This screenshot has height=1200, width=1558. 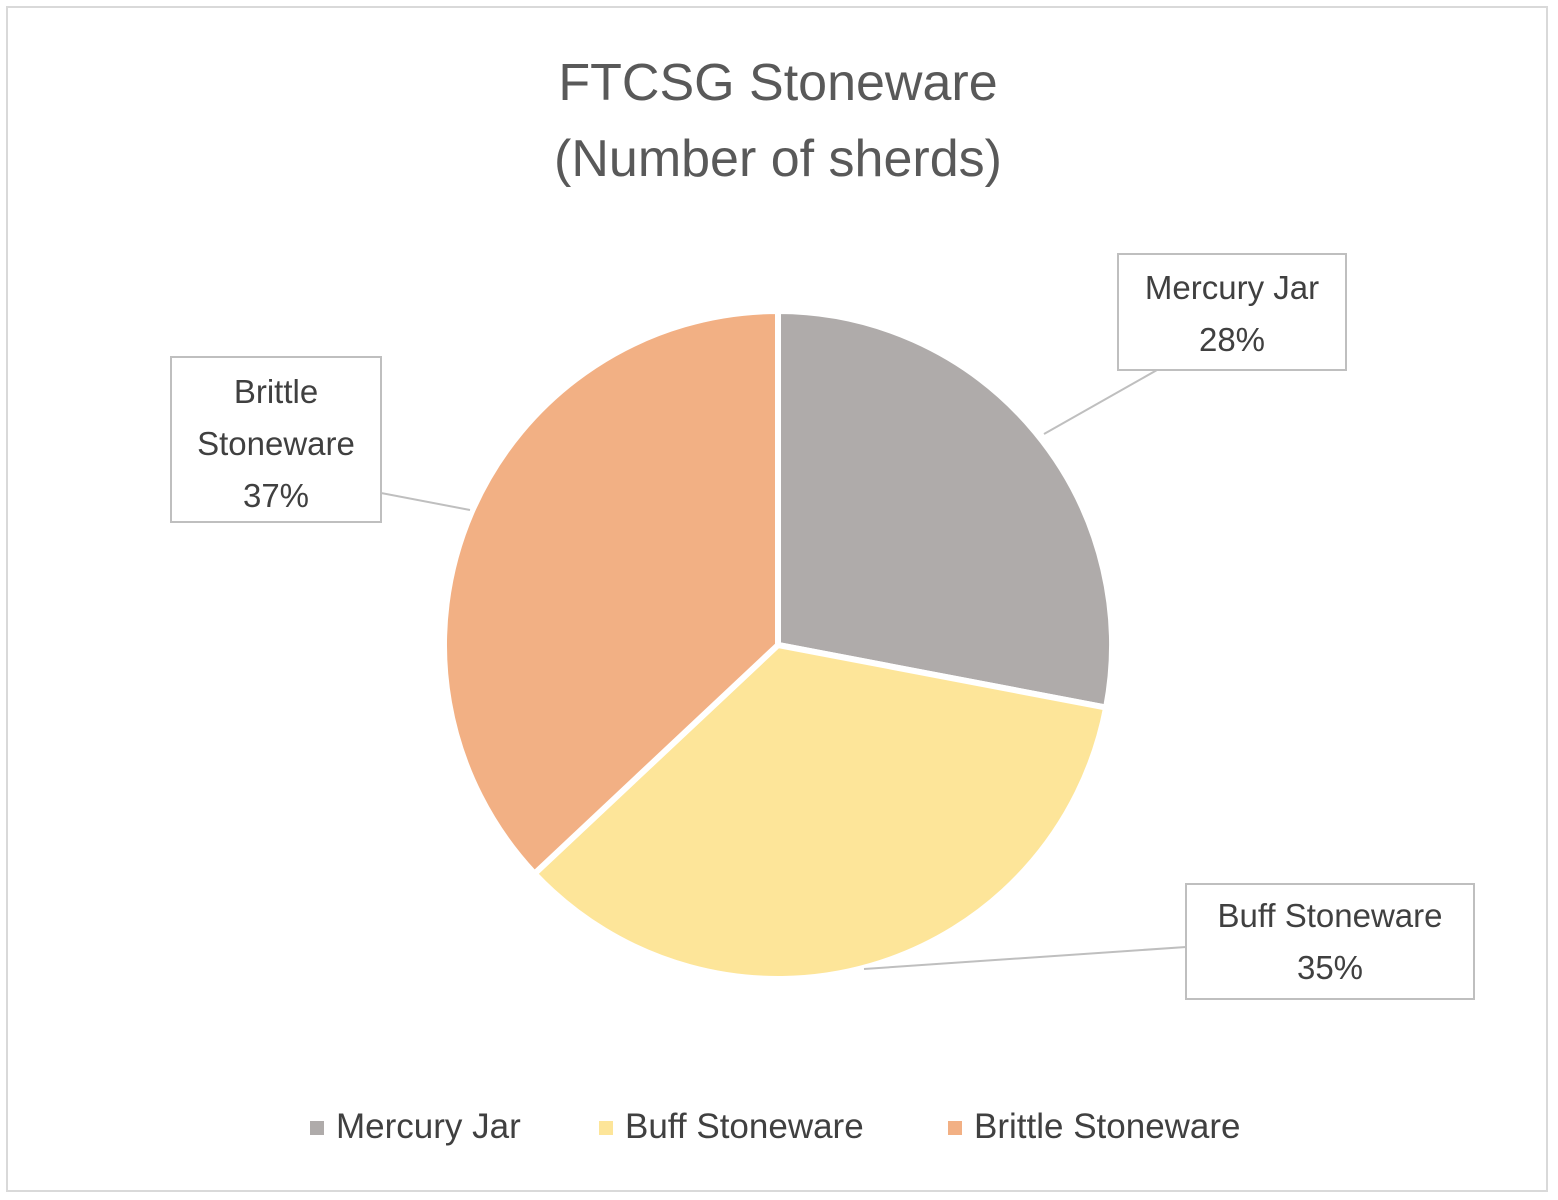 What do you see at coordinates (1025, 958) in the screenshot?
I see `leader-line-buff-stoneware` at bounding box center [1025, 958].